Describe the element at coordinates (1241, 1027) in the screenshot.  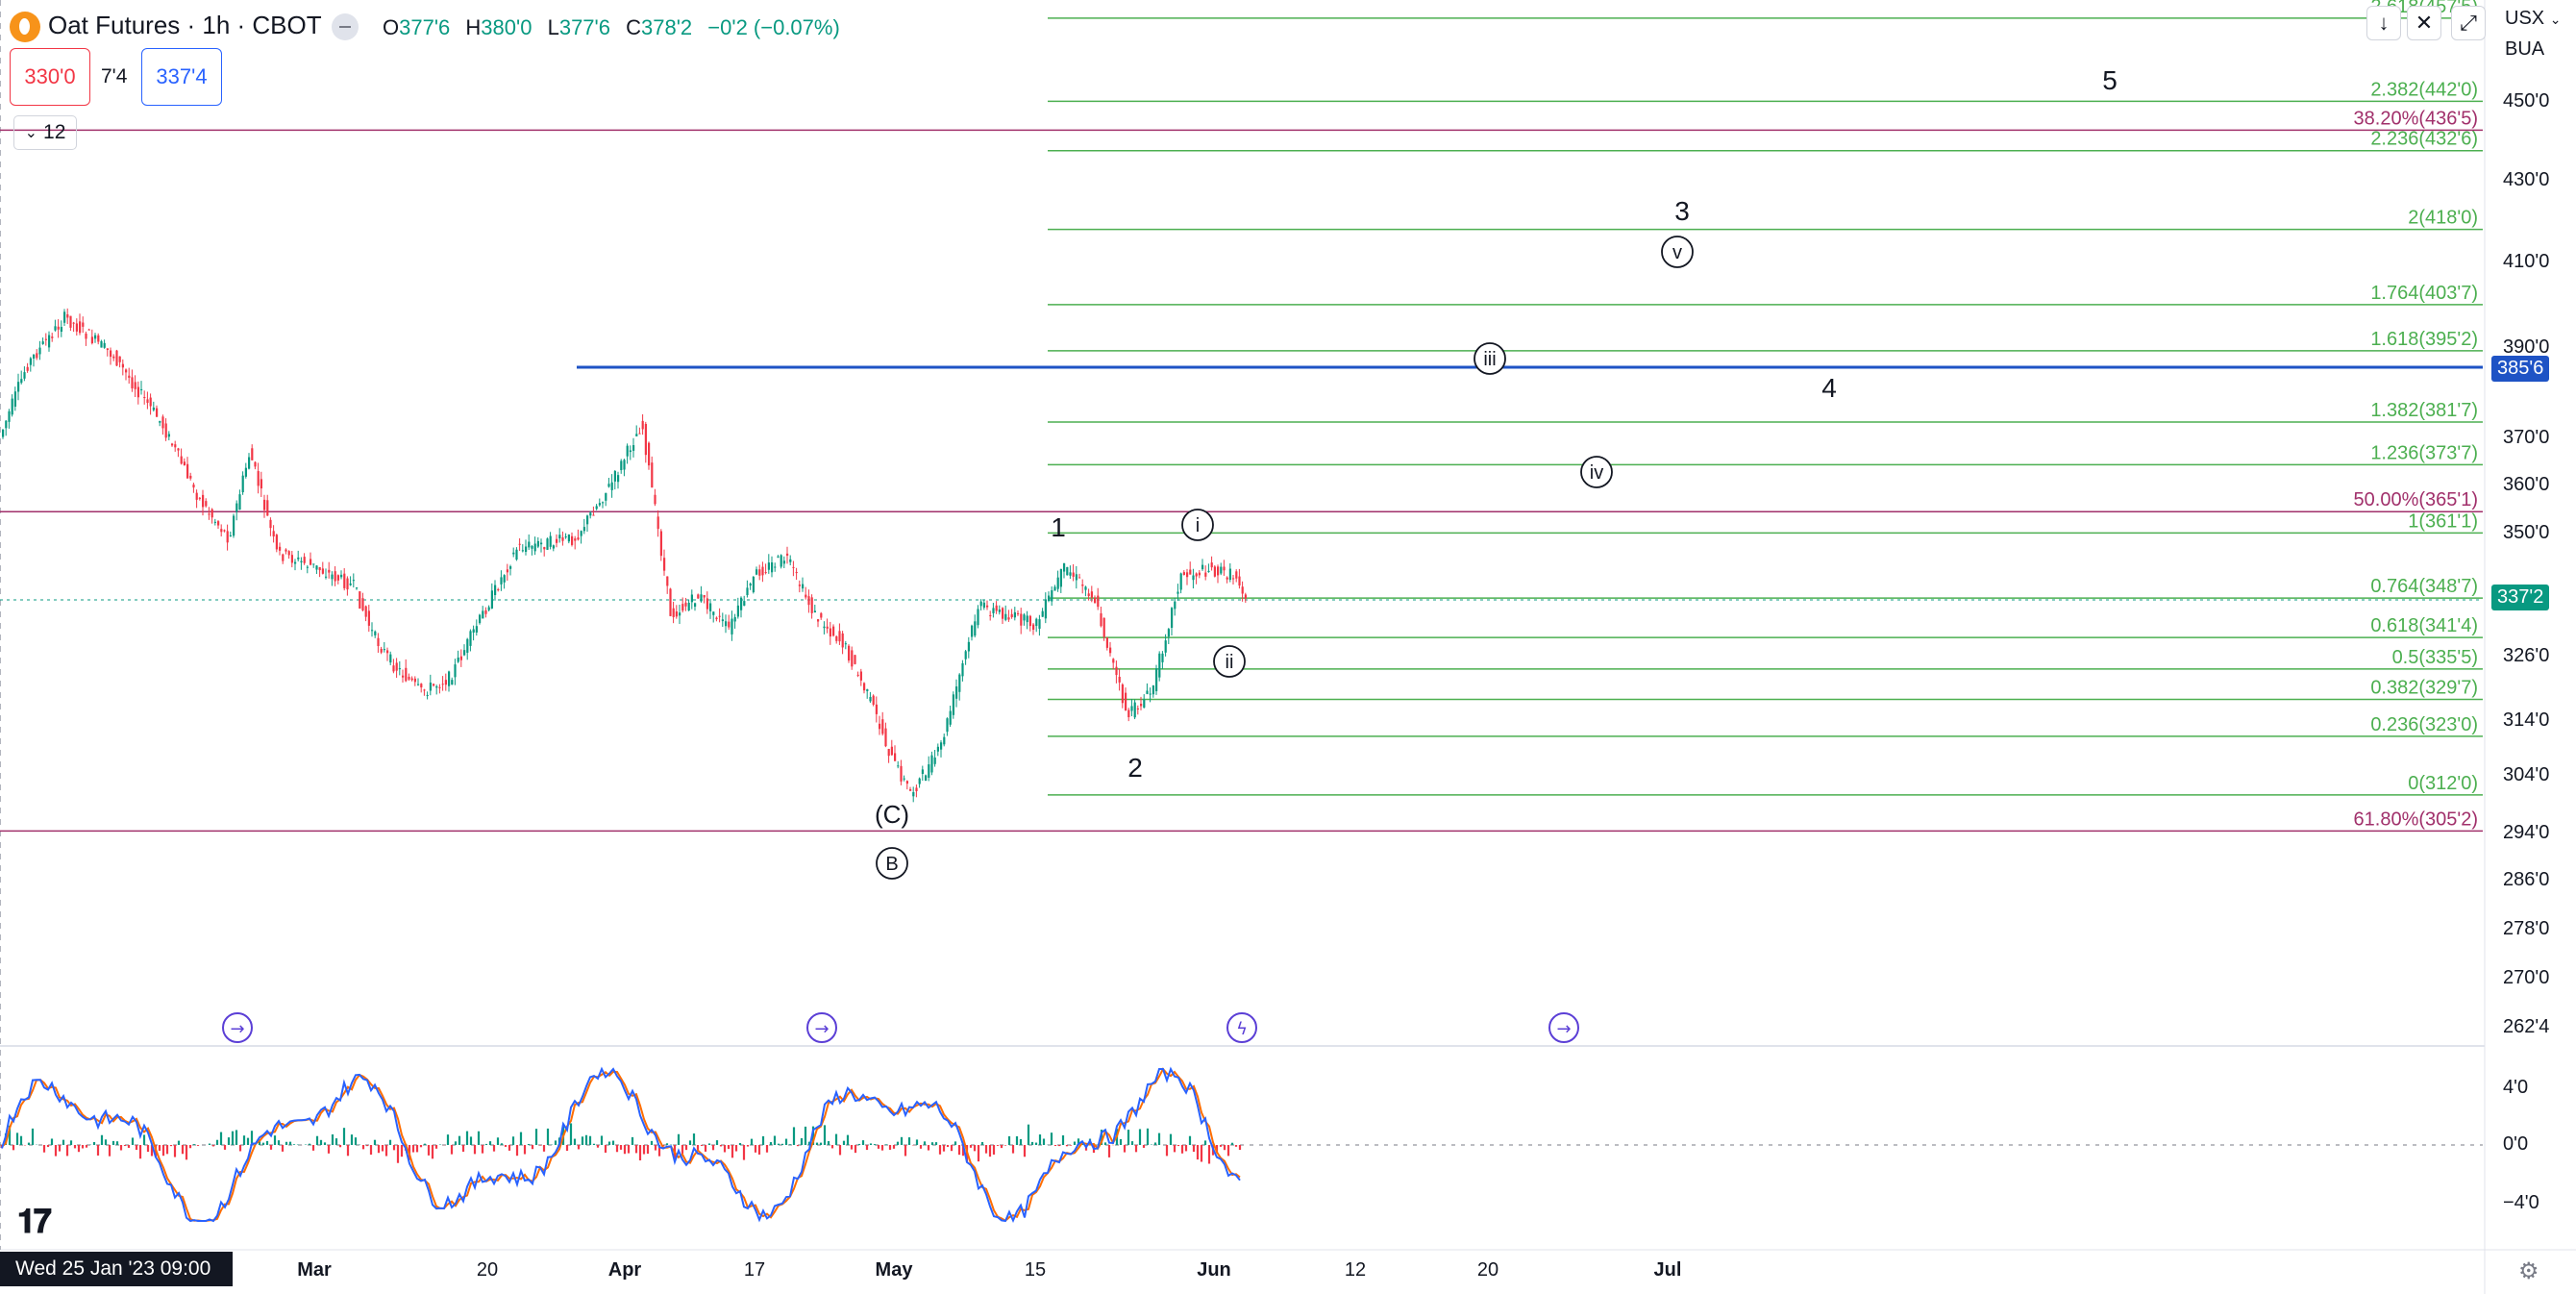
I see `lightning-icon` at that location.